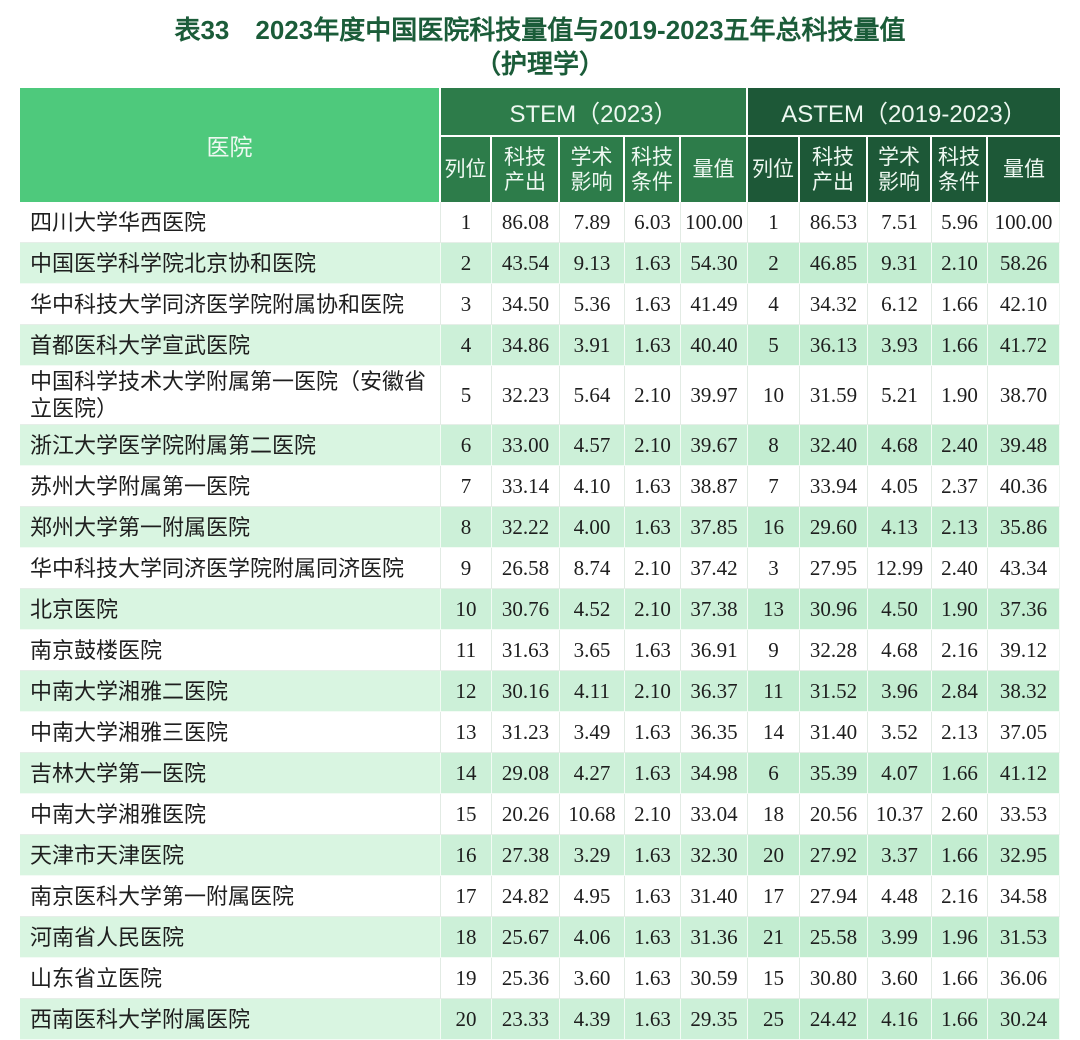 The height and width of the screenshot is (1040, 1080). I want to click on hospital-name-cell: 中南大学湘雅二医院, so click(230, 691).